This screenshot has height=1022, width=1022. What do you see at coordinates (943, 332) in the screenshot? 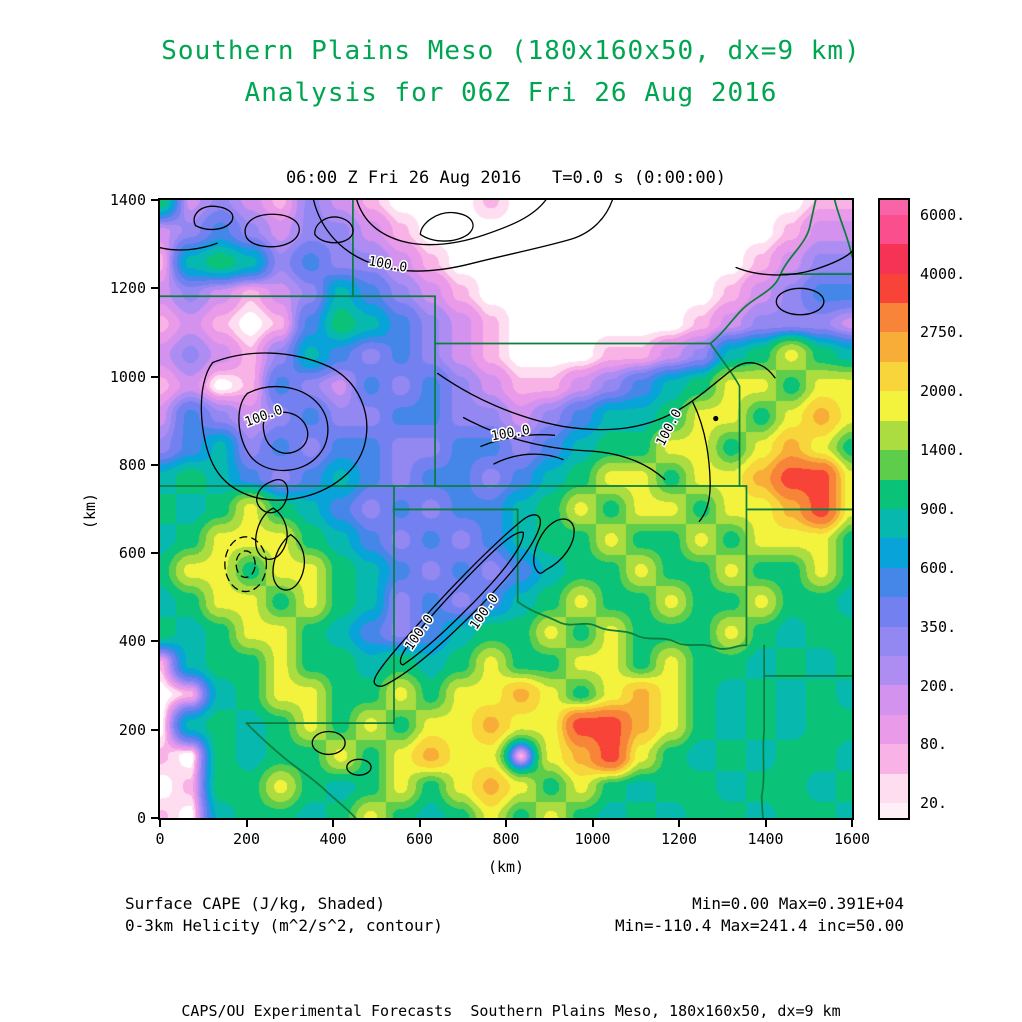
I see `colorbar-tick-label: 2750.` at bounding box center [943, 332].